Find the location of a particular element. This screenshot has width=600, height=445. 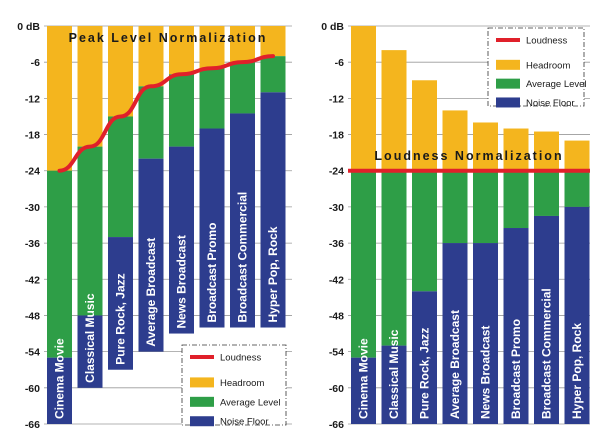

legend-swatch-average-level is located at coordinates (508, 83).